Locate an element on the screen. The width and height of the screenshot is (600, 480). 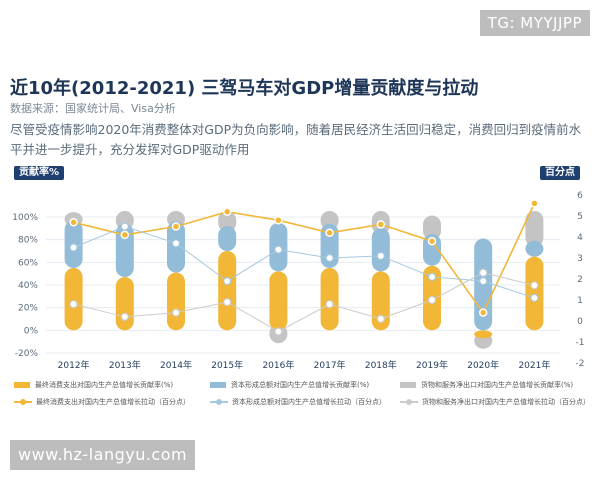
legend-line-consumption is located at coordinates (23, 402).